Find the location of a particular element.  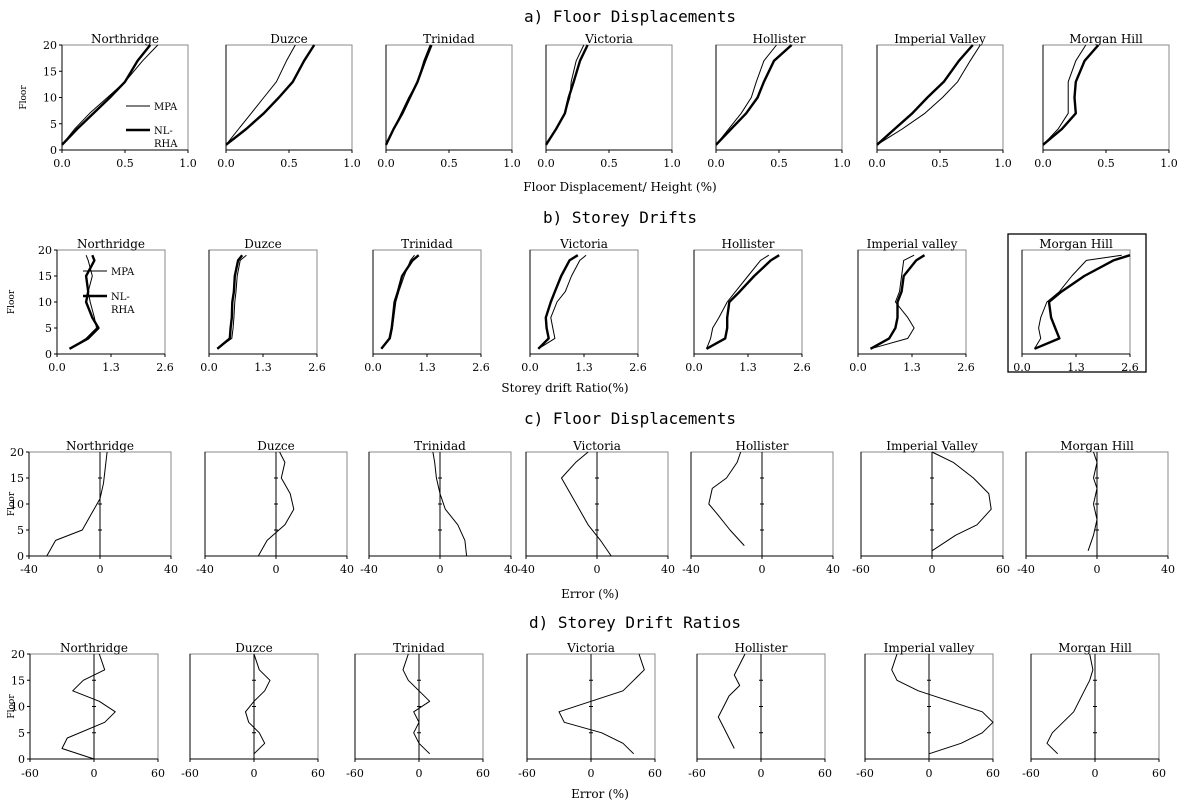

row-b-xlabel: Storey drift Ratio(%) is located at coordinates (564, 388).